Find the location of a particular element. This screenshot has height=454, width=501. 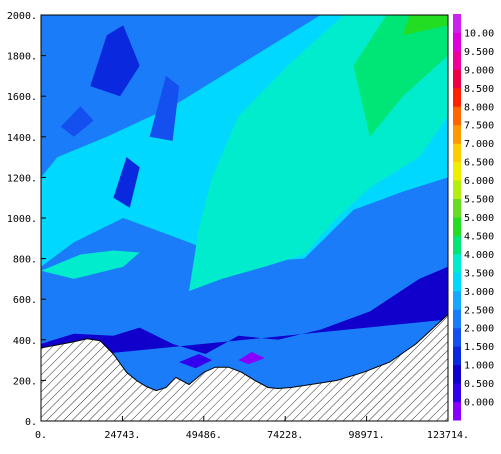

y-tick-label: 800. is located at coordinates (25, 260).